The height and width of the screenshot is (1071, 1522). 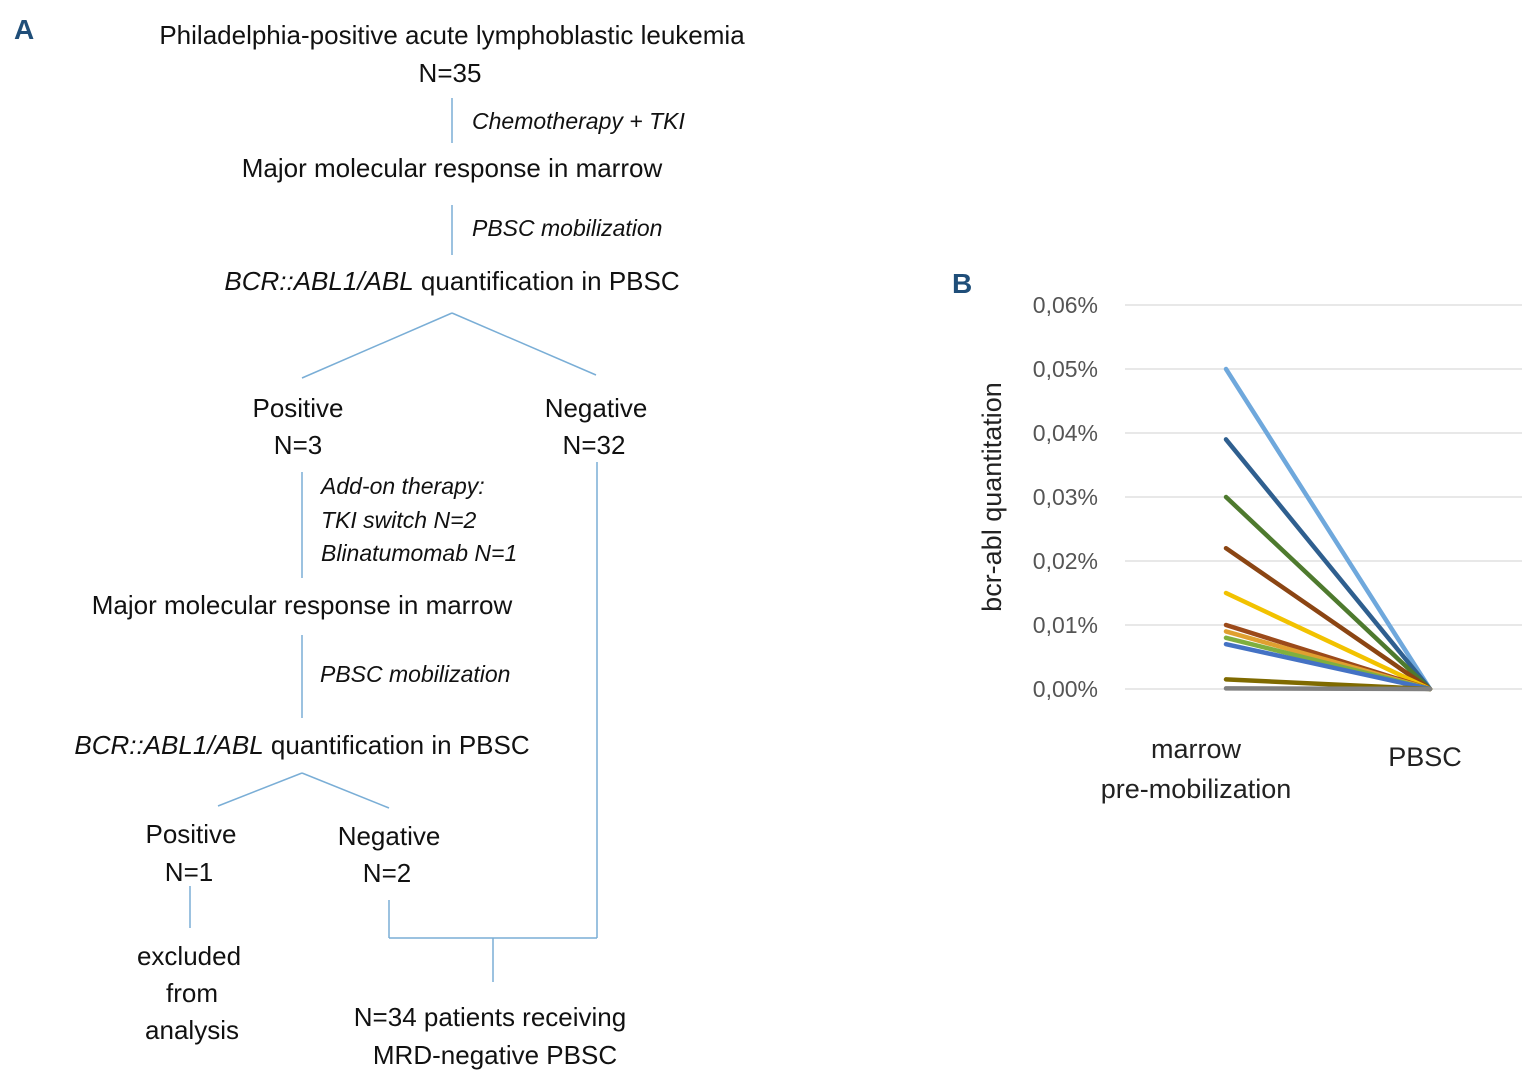 What do you see at coordinates (490, 1017) in the screenshot?
I see `final-line-1: N=34 patients receiving` at bounding box center [490, 1017].